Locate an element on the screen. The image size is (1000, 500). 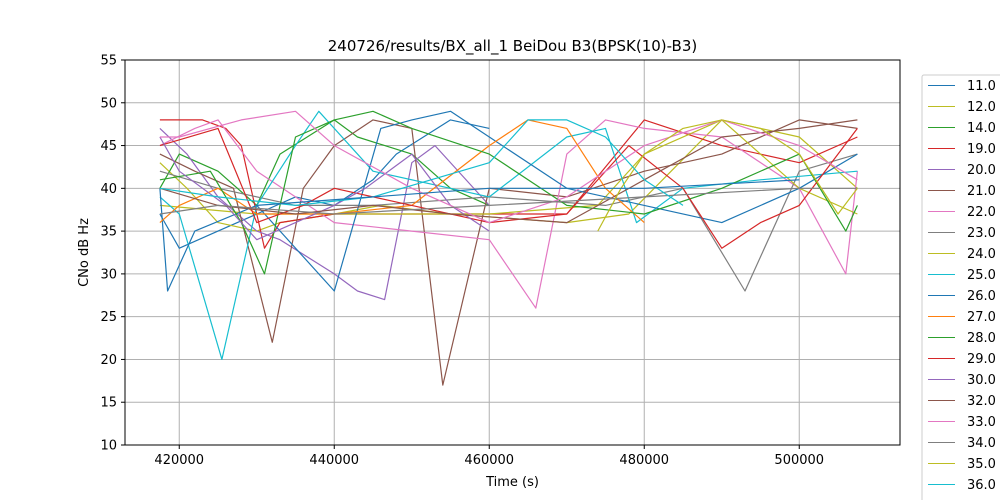
y-tick-label: 15 is located at coordinates (108, 403).